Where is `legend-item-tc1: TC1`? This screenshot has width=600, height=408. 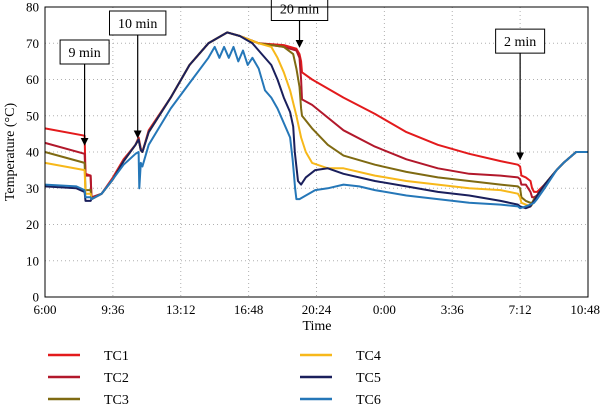 legend-item-tc1: TC1 is located at coordinates (88, 356).